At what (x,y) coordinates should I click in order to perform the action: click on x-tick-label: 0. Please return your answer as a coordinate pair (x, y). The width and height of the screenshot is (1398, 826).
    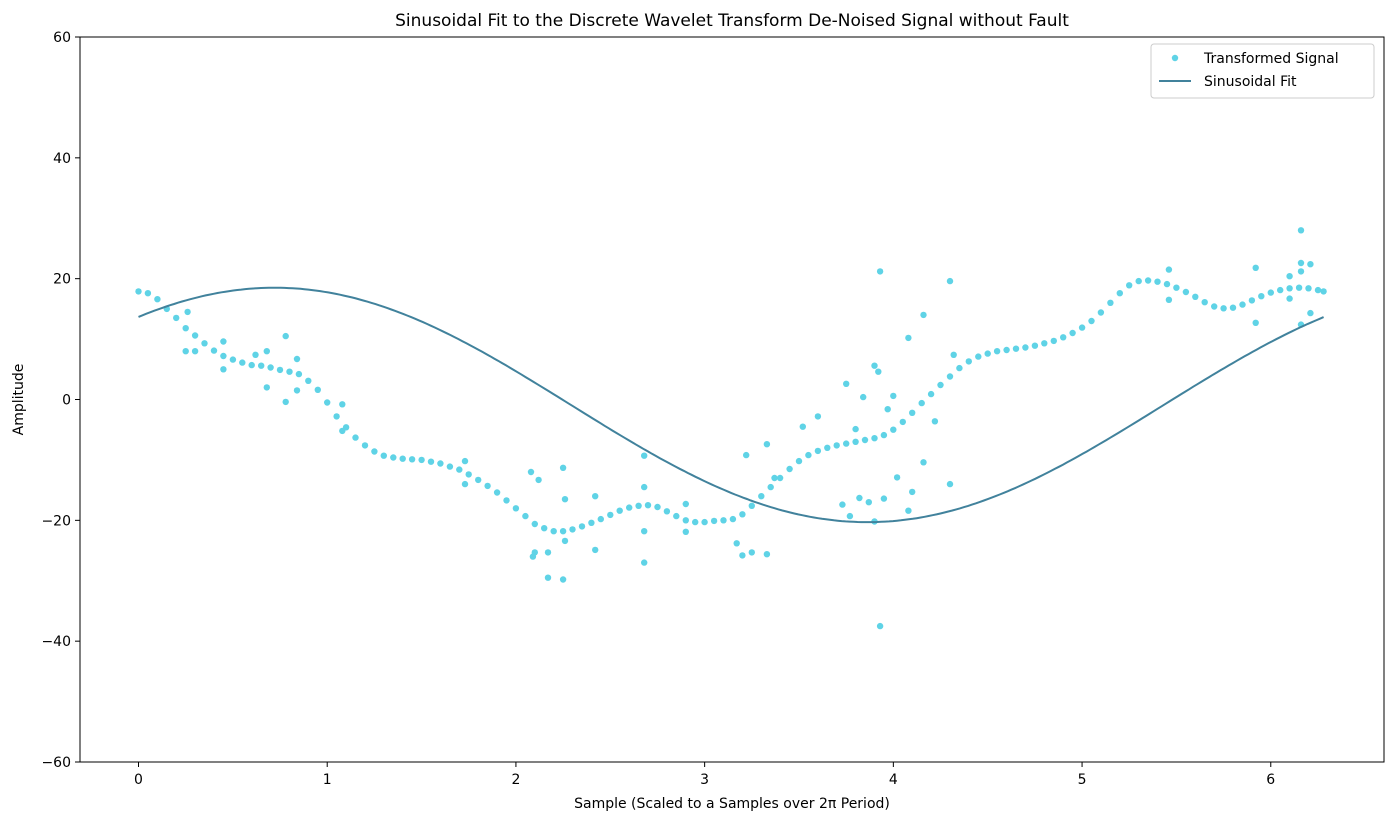
    Looking at the image, I should click on (138, 780).